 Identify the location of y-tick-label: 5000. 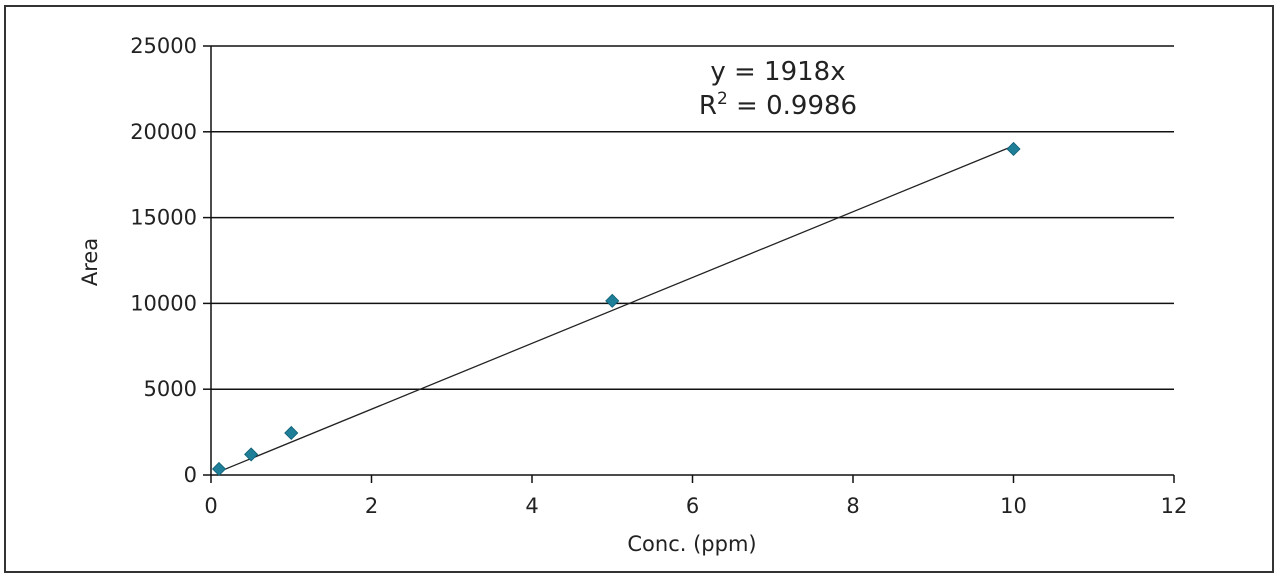
(170, 389).